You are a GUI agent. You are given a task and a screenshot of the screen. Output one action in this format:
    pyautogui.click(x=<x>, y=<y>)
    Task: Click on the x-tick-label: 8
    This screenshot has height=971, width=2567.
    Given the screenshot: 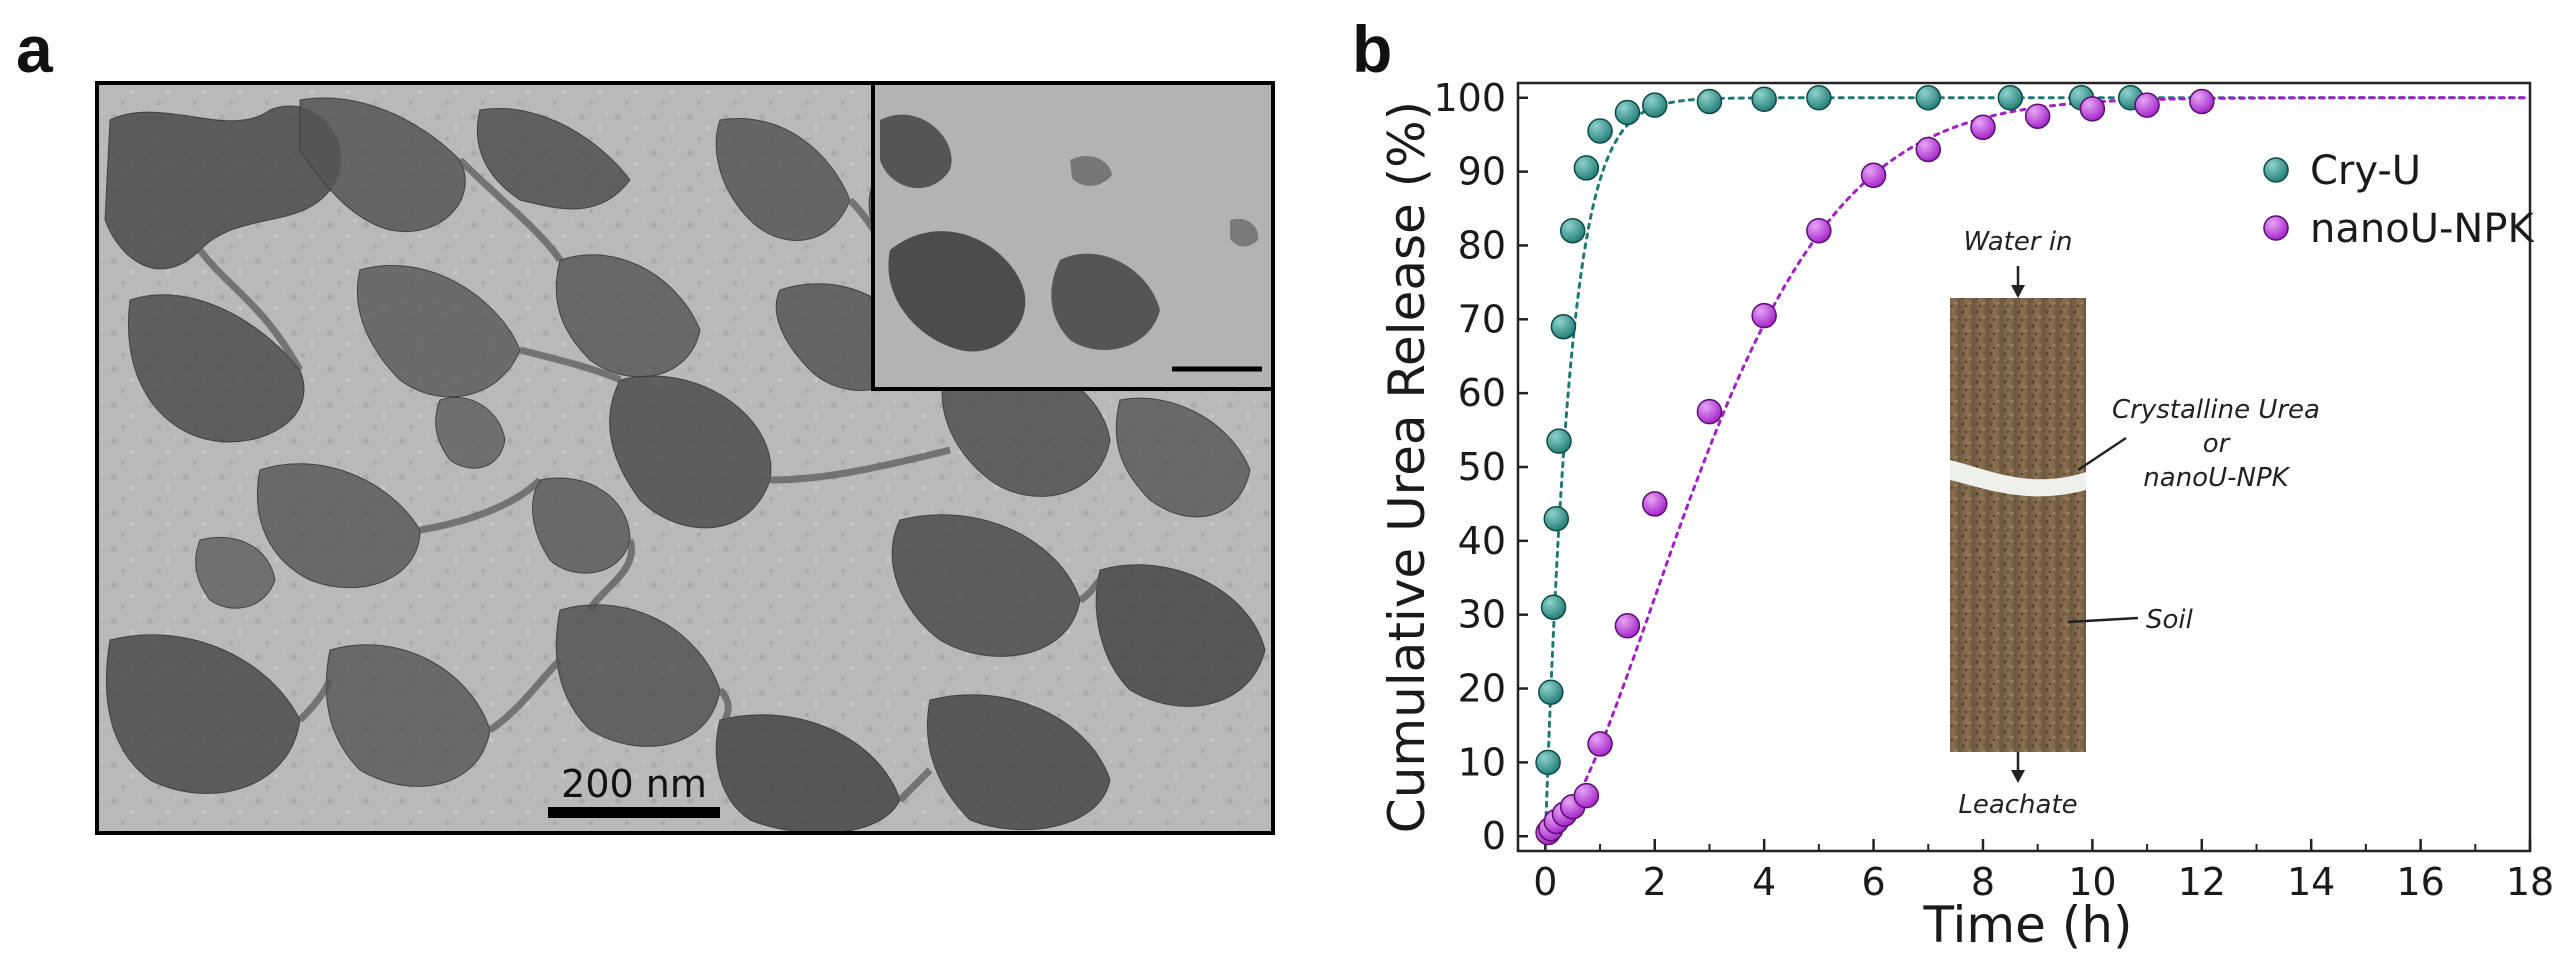 What is the action you would take?
    pyautogui.click(x=1983, y=882)
    